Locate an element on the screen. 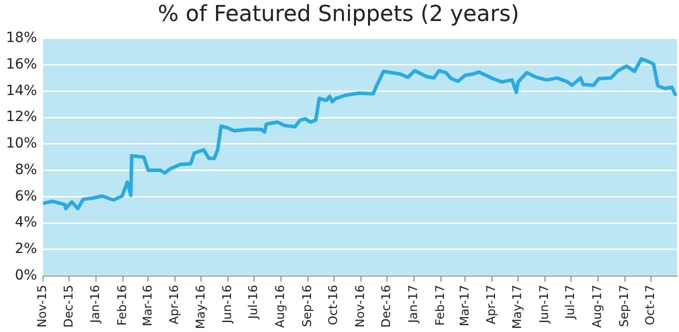 This screenshot has width=679, height=332. y-tick-label: 12% is located at coordinates (22, 117).